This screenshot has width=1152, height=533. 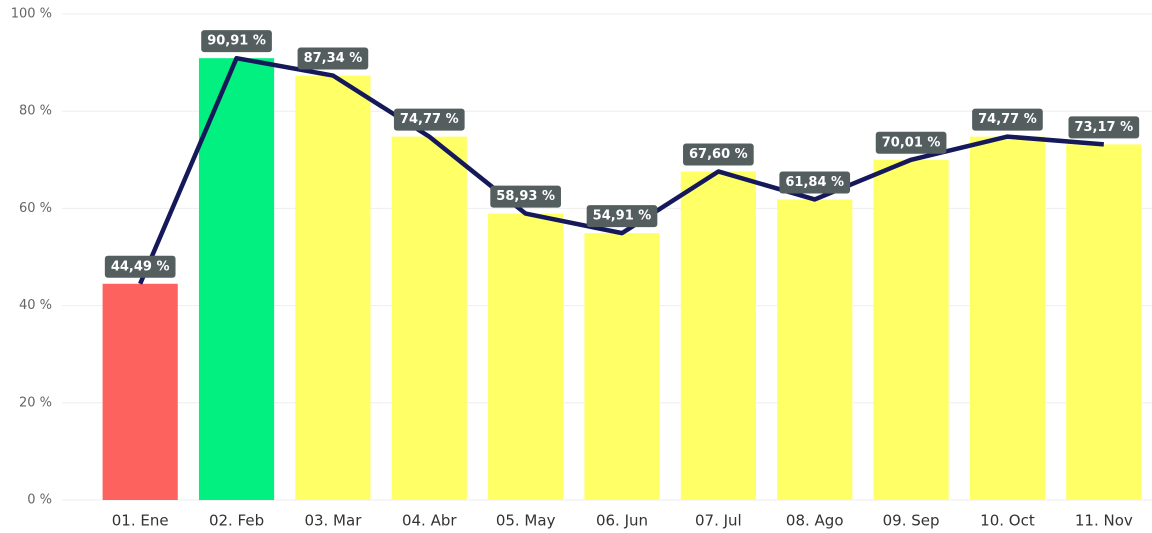 I want to click on value-label: 58,93 %, so click(x=525, y=196).